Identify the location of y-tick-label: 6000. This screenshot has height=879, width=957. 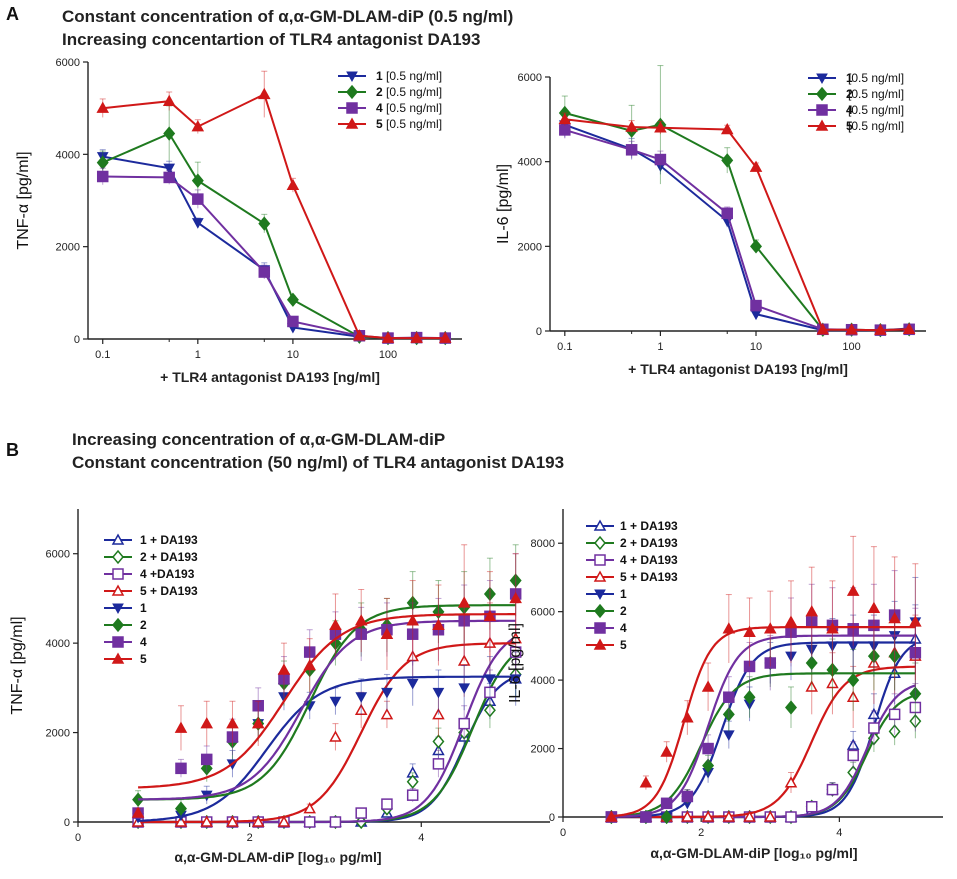
(68, 63).